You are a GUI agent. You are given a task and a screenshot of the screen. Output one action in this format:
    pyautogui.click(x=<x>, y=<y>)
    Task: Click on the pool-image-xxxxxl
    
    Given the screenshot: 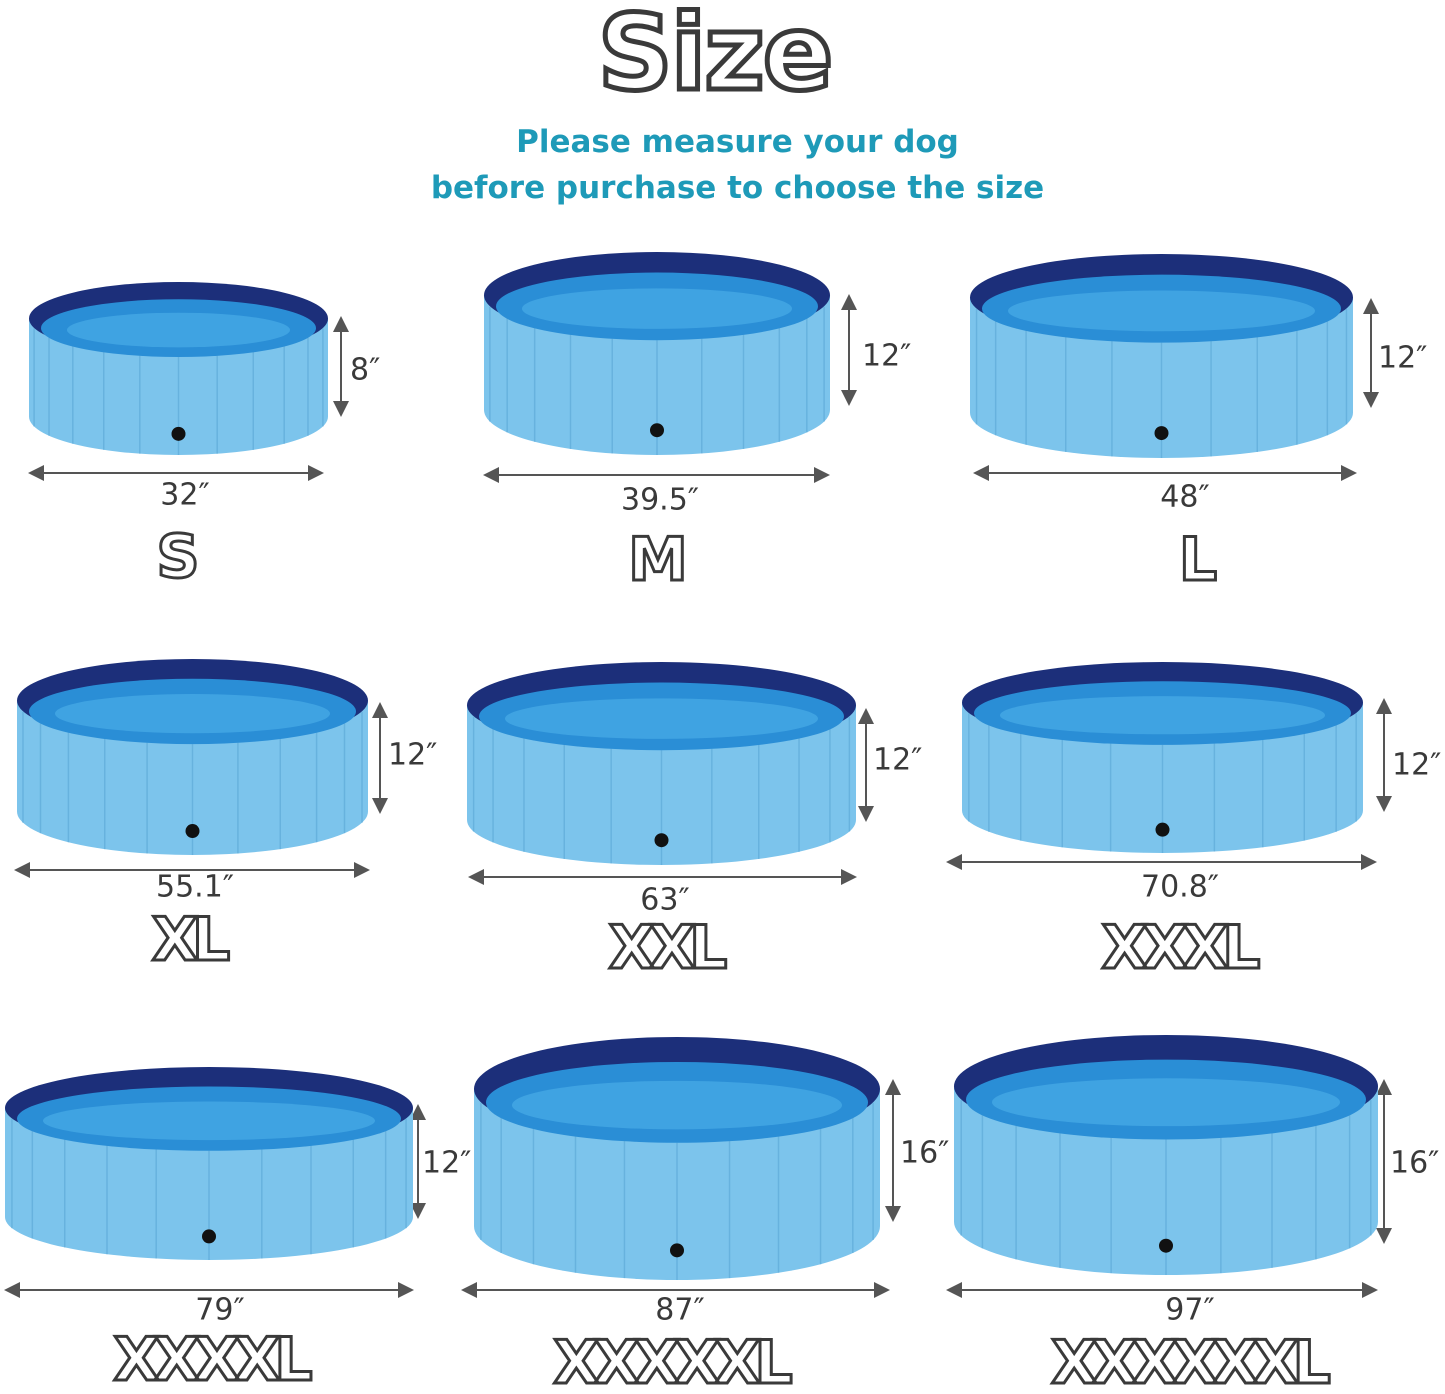 What is the action you would take?
    pyautogui.click(x=677, y=1157)
    